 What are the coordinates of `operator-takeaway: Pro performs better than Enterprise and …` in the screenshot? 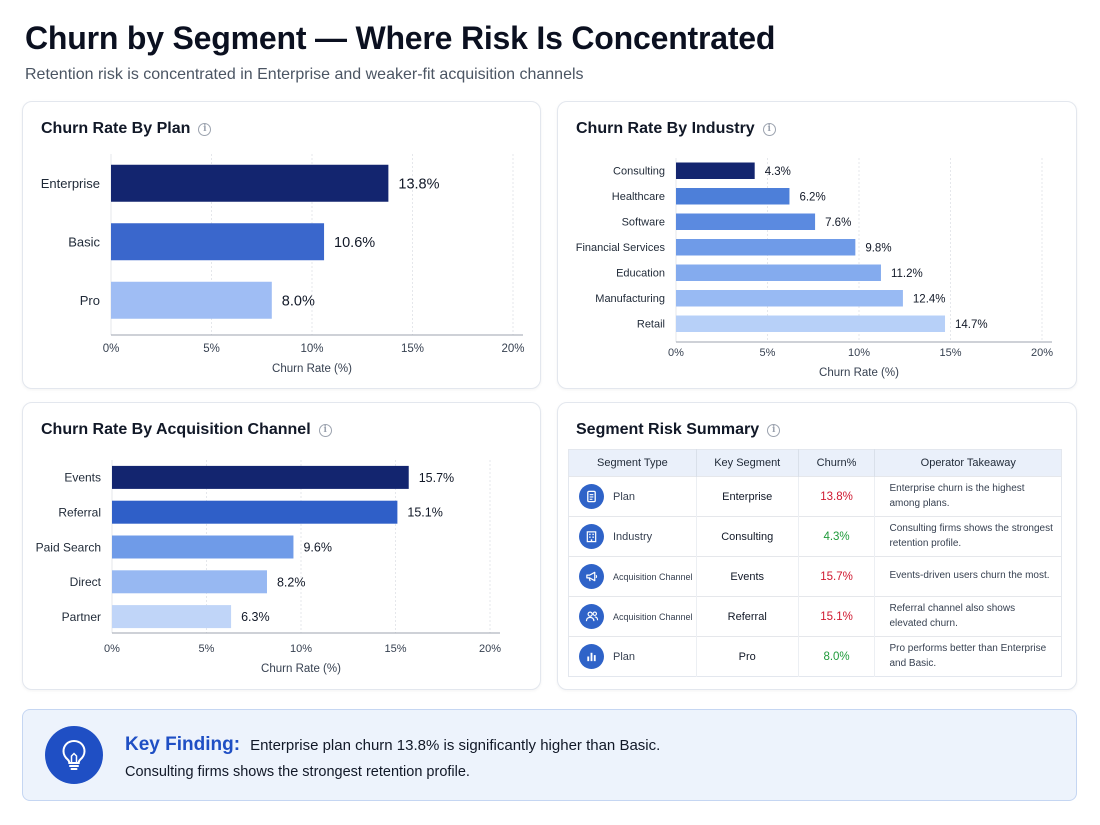 It's located at (968, 656).